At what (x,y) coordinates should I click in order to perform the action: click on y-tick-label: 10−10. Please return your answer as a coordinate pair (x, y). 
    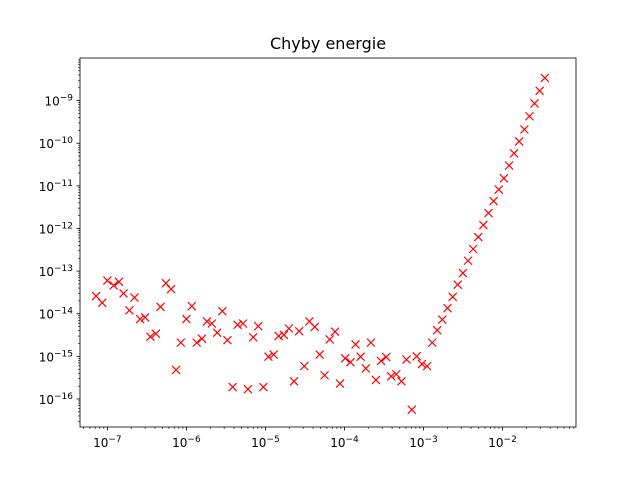
    Looking at the image, I should click on (56, 143).